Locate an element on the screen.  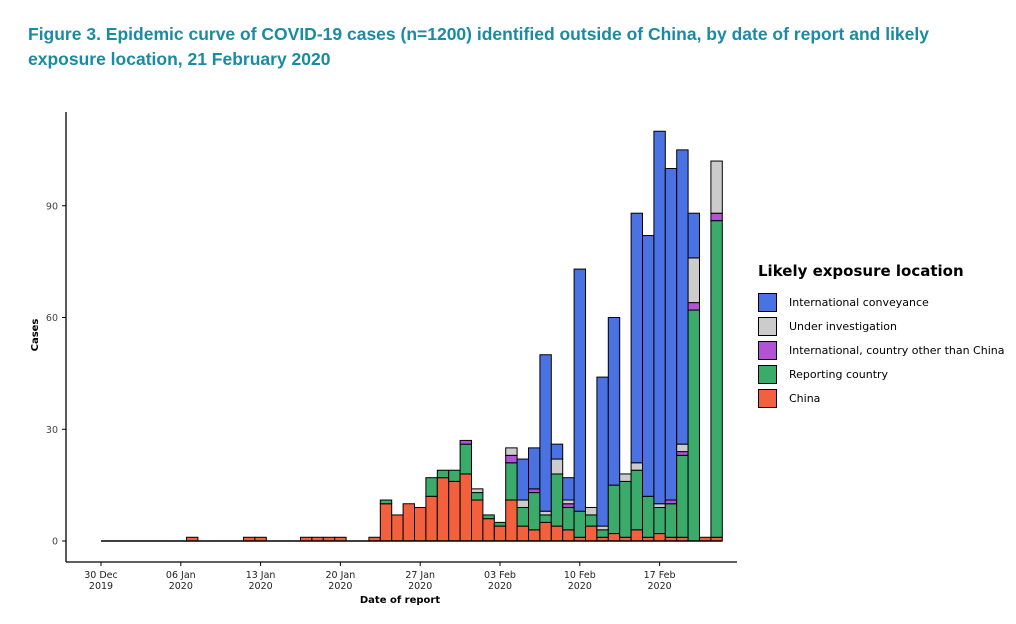
x-tick-label: 06 Jan is located at coordinates (181, 575).